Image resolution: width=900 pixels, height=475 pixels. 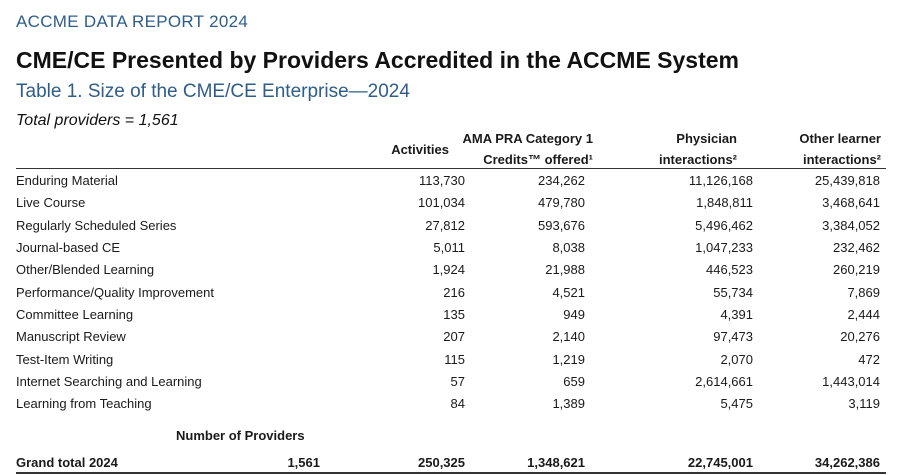 What do you see at coordinates (115, 292) in the screenshot?
I see `row-label: Performance/Quality Improvement` at bounding box center [115, 292].